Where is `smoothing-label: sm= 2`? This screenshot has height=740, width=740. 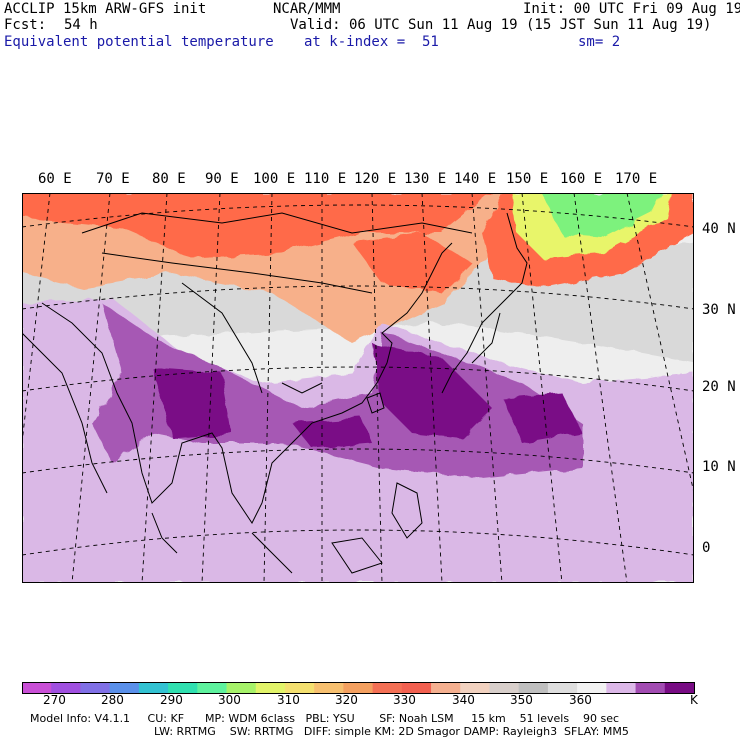
smoothing-label: sm= 2 is located at coordinates (599, 42).